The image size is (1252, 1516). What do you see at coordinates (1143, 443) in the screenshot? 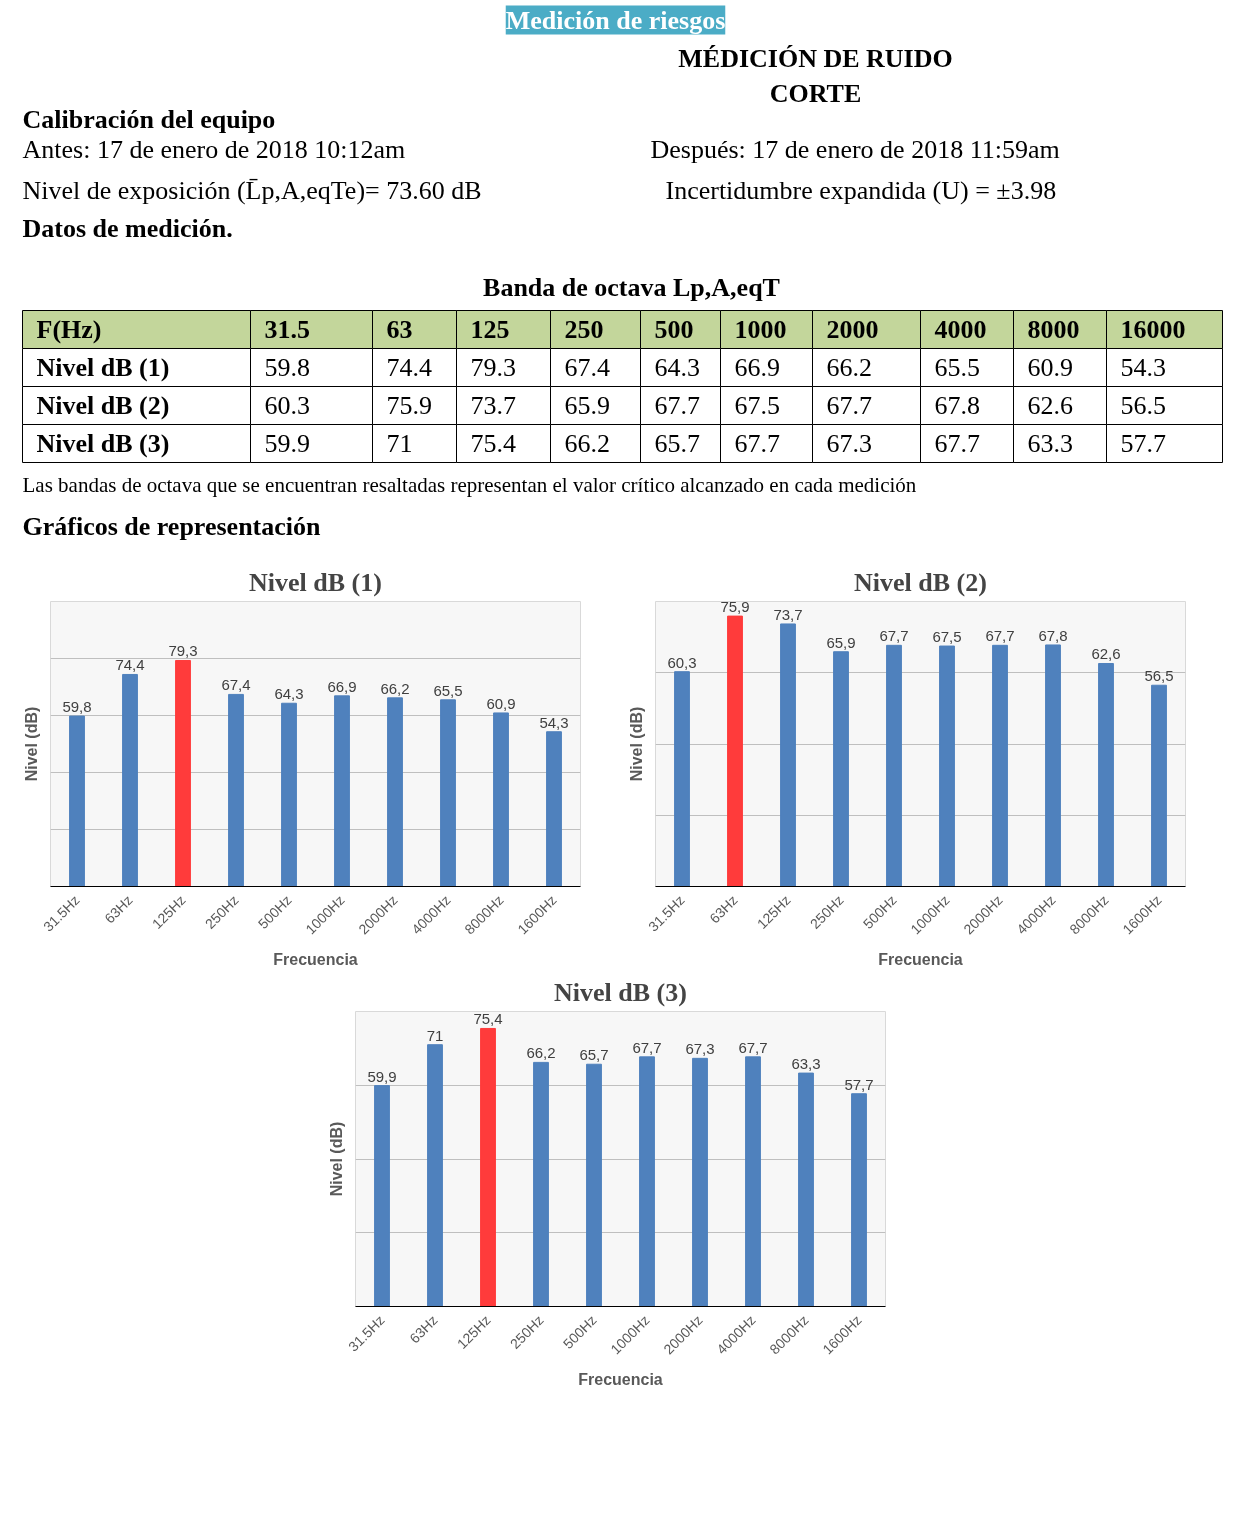
I see `data-label: 57.7` at bounding box center [1143, 443].